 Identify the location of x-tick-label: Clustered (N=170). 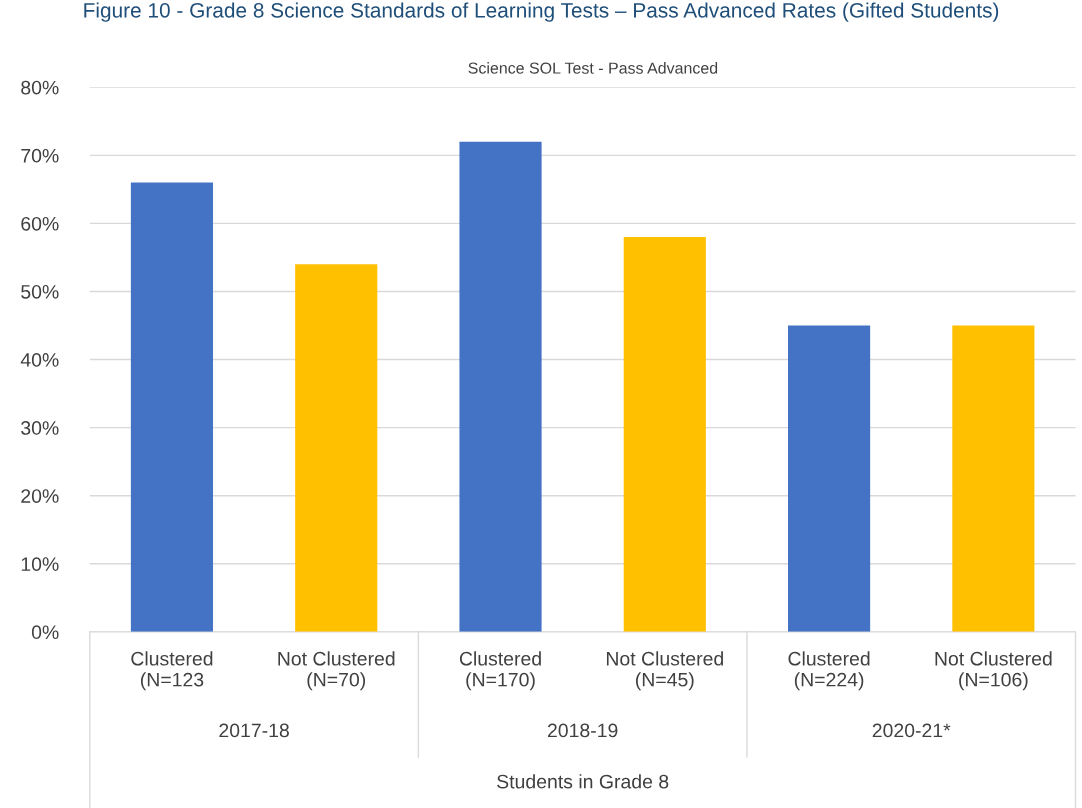
(500, 671).